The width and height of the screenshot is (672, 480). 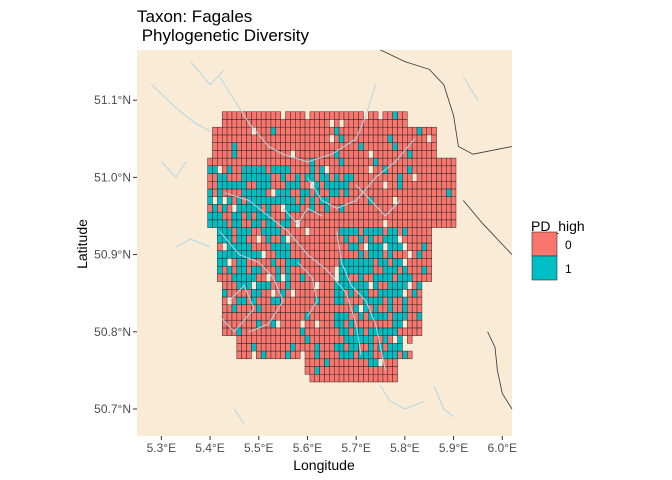 What do you see at coordinates (112, 409) in the screenshot?
I see `y-tick-label: 50.7°N` at bounding box center [112, 409].